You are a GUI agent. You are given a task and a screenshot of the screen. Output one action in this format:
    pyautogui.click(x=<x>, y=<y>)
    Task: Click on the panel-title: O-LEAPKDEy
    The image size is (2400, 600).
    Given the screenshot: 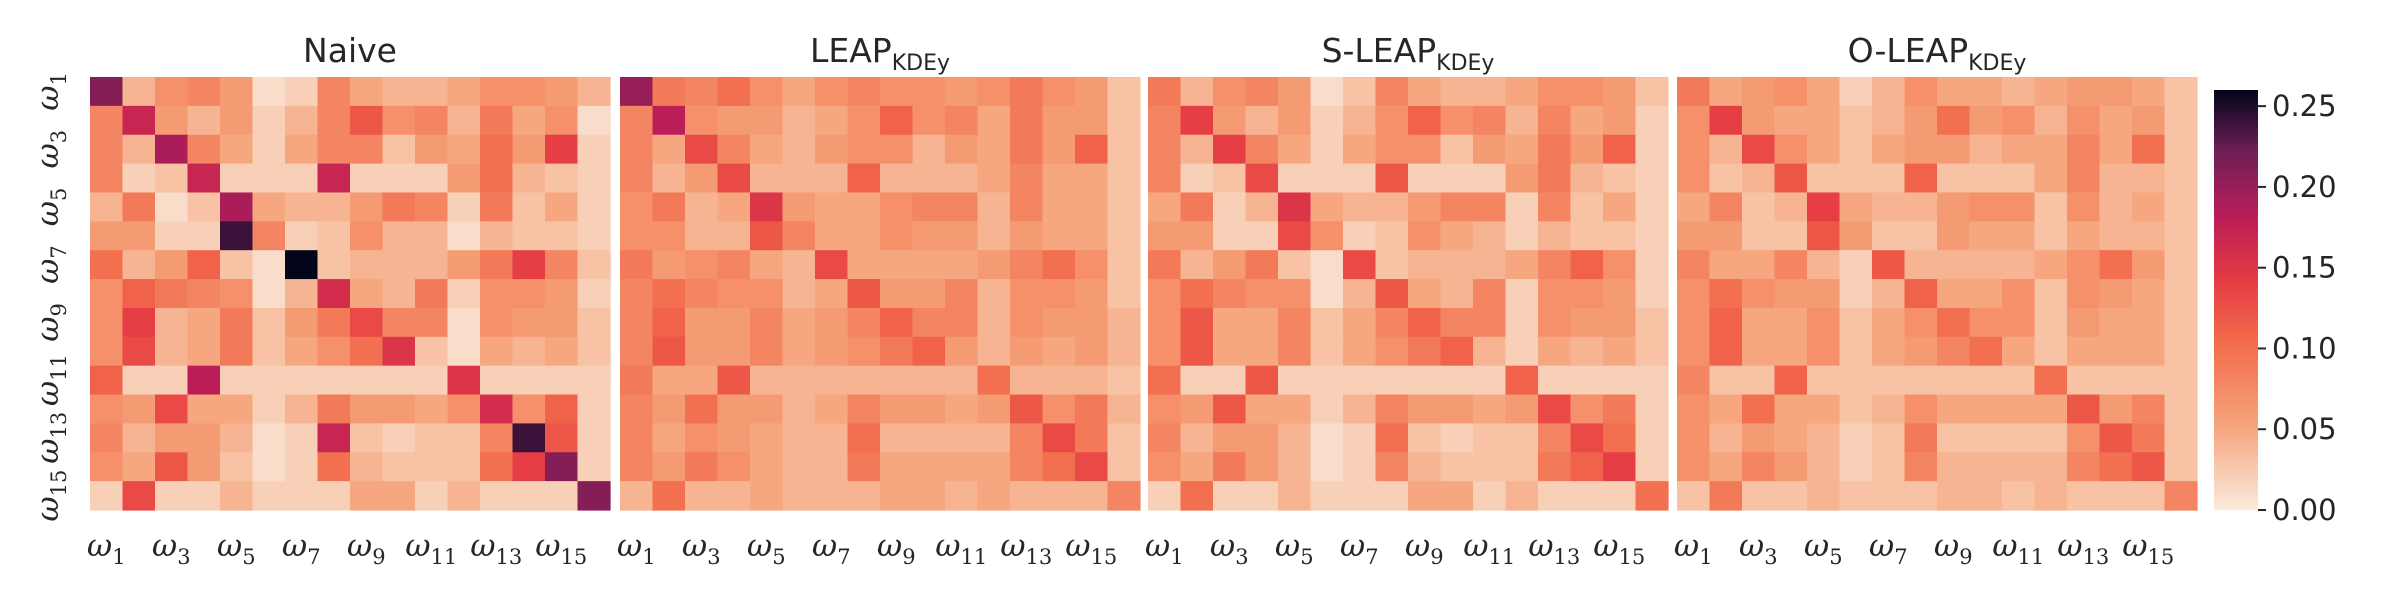 What is the action you would take?
    pyautogui.click(x=1937, y=53)
    